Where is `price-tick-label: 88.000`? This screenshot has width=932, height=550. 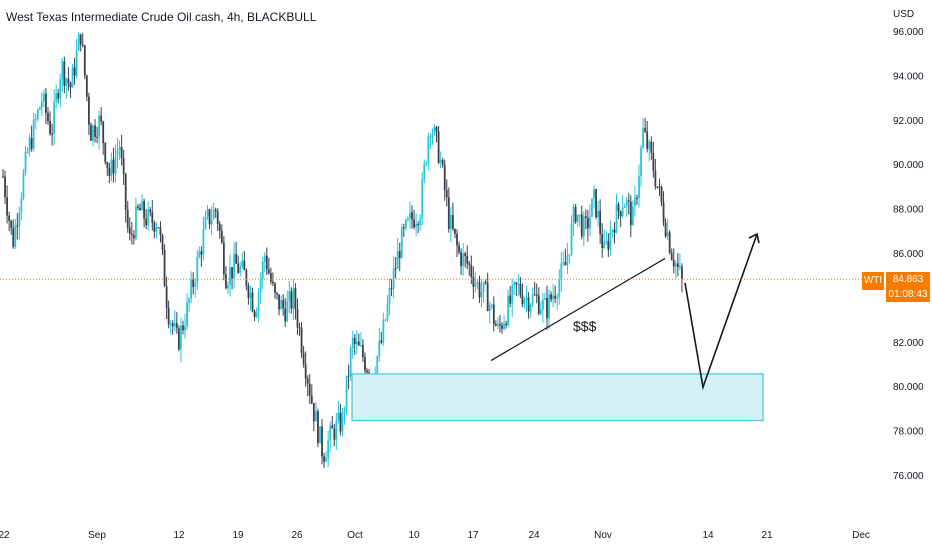
price-tick-label: 88.000 is located at coordinates (908, 210).